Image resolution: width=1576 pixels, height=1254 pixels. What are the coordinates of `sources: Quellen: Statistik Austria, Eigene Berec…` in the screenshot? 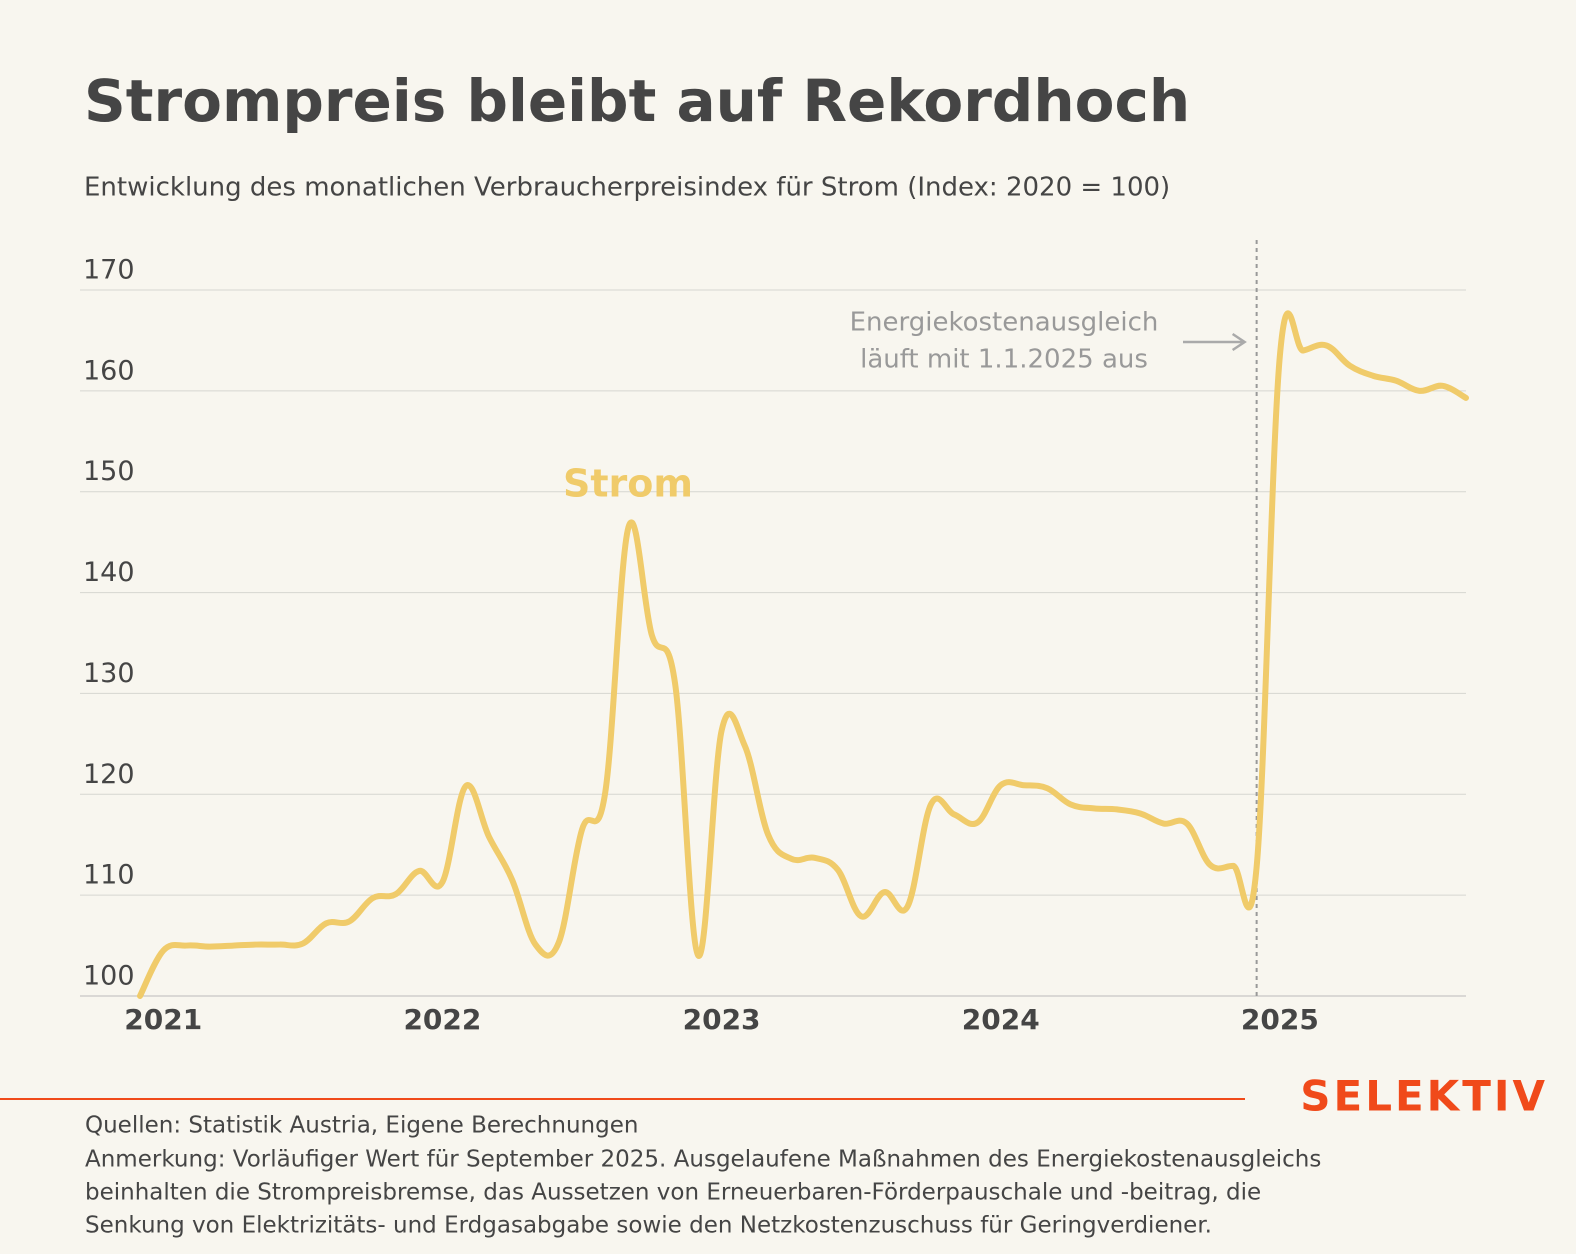 It's located at (361, 1126).